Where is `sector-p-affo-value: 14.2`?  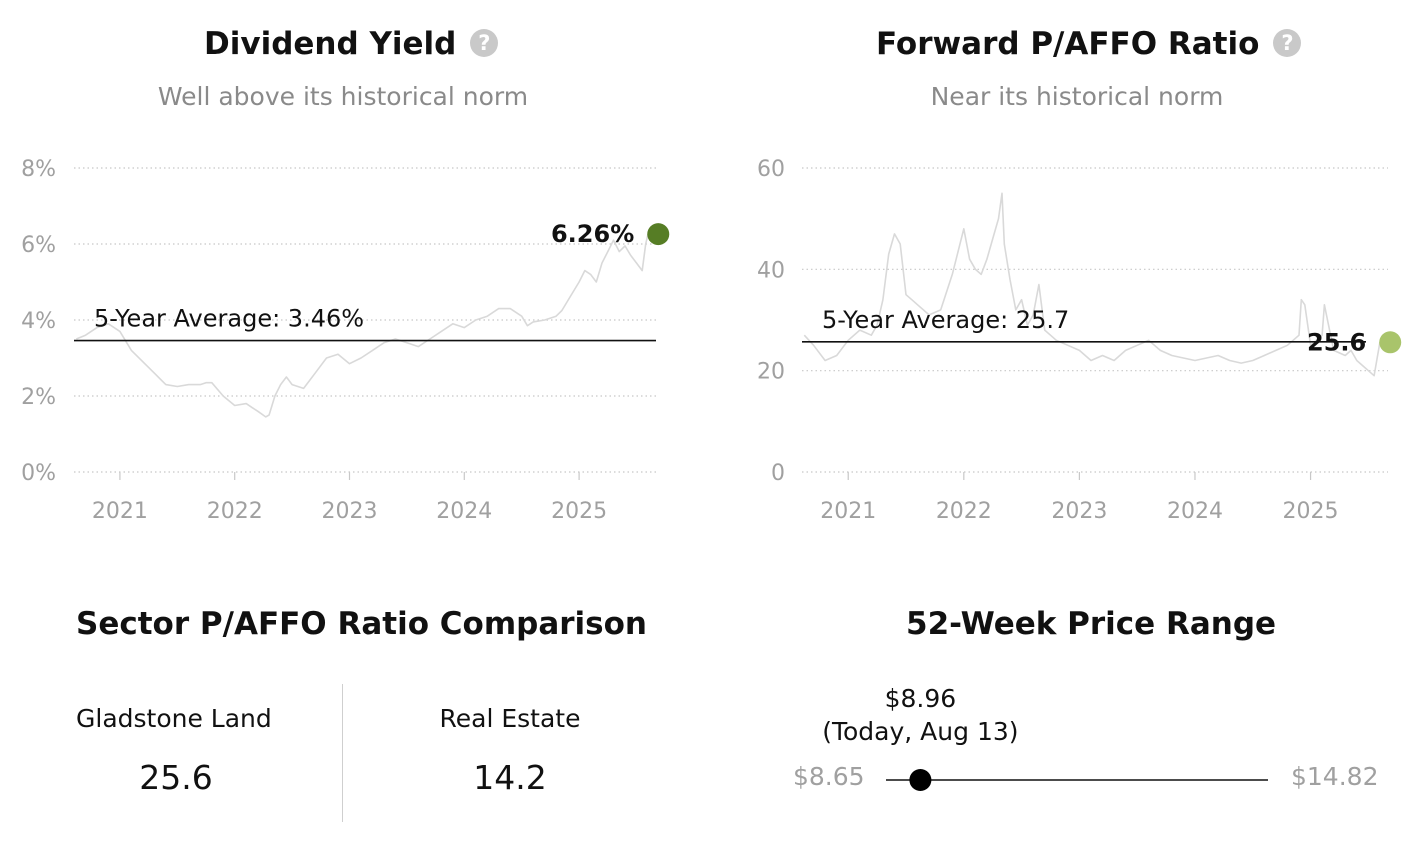
sector-p-affo-value: 14.2 is located at coordinates (510, 777).